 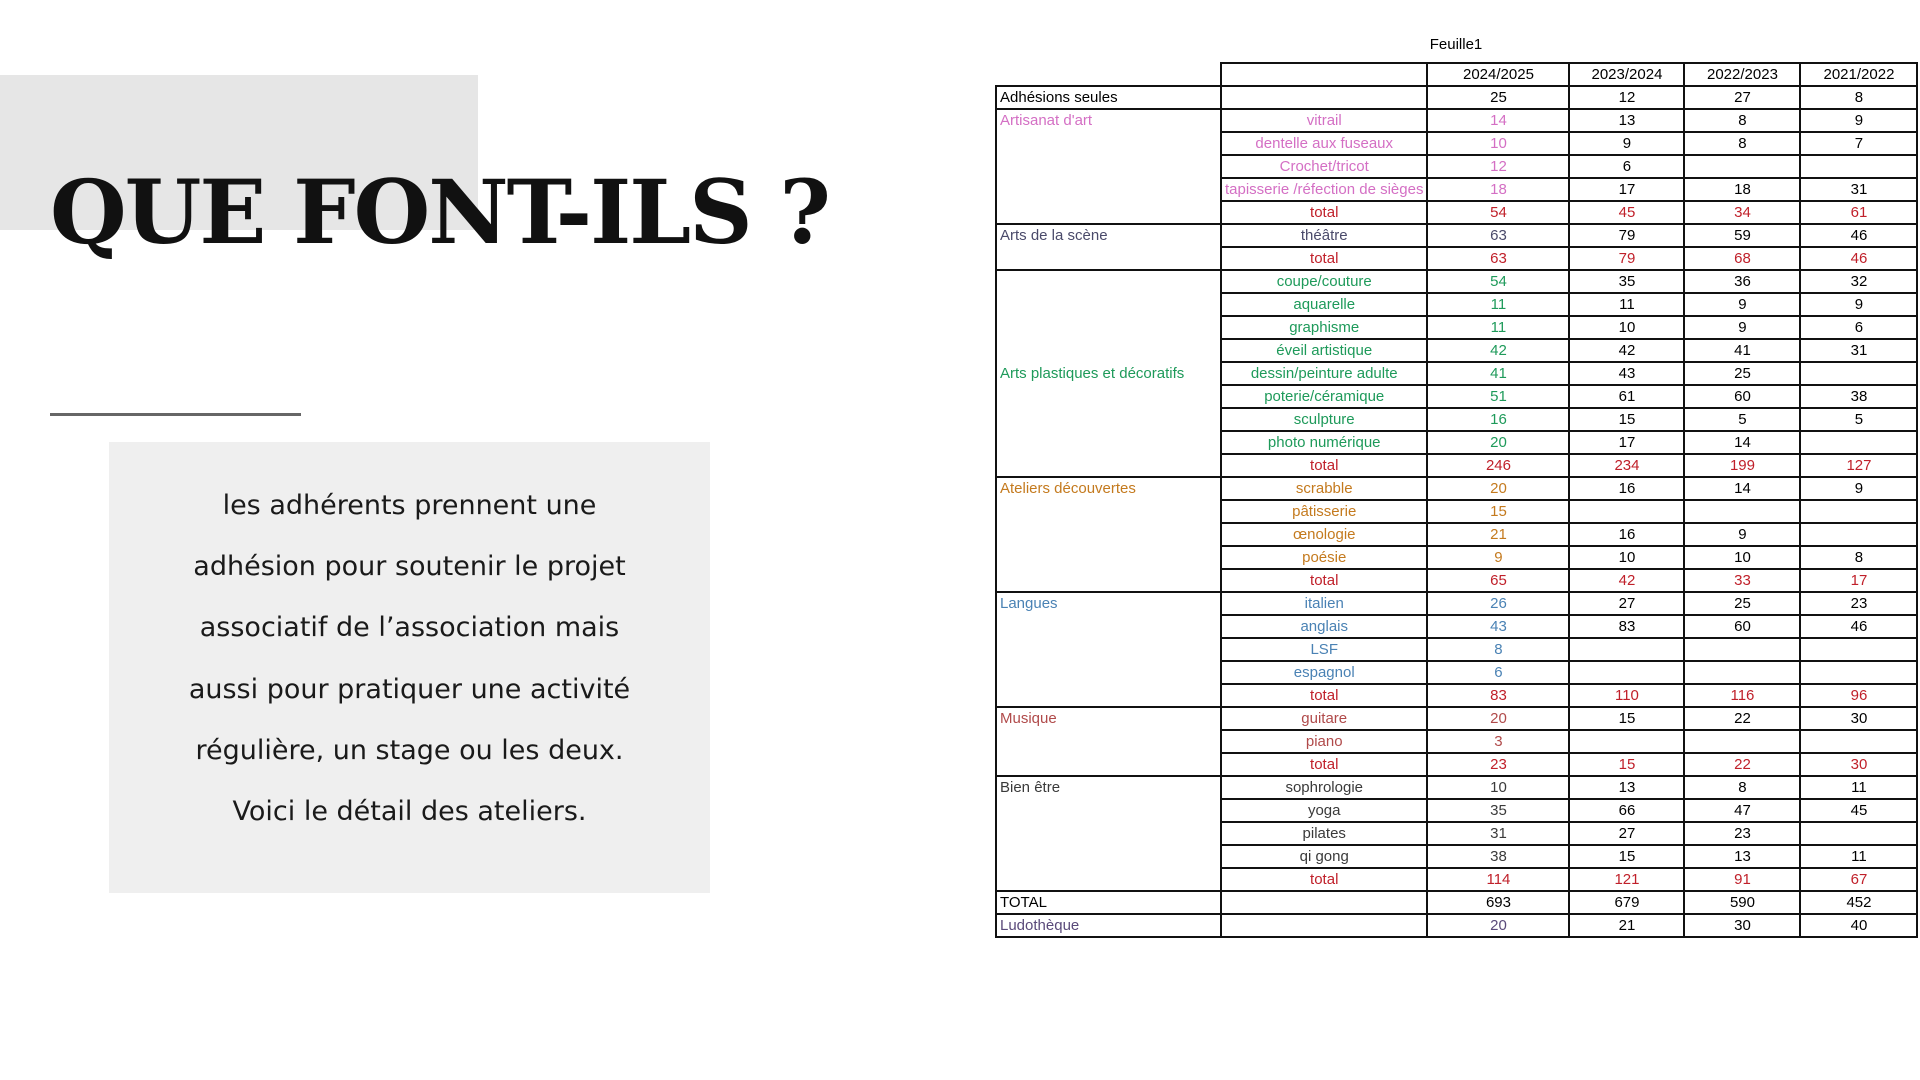 What do you see at coordinates (1324, 373) in the screenshot?
I see `activity-cell: dessin/peinture adulte` at bounding box center [1324, 373].